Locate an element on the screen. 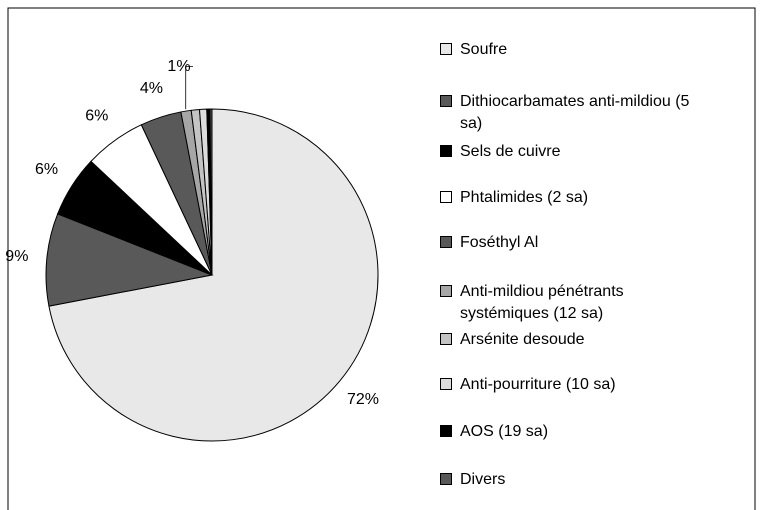  legend-label: Anti-pourriture (10 sa) is located at coordinates (538, 384).